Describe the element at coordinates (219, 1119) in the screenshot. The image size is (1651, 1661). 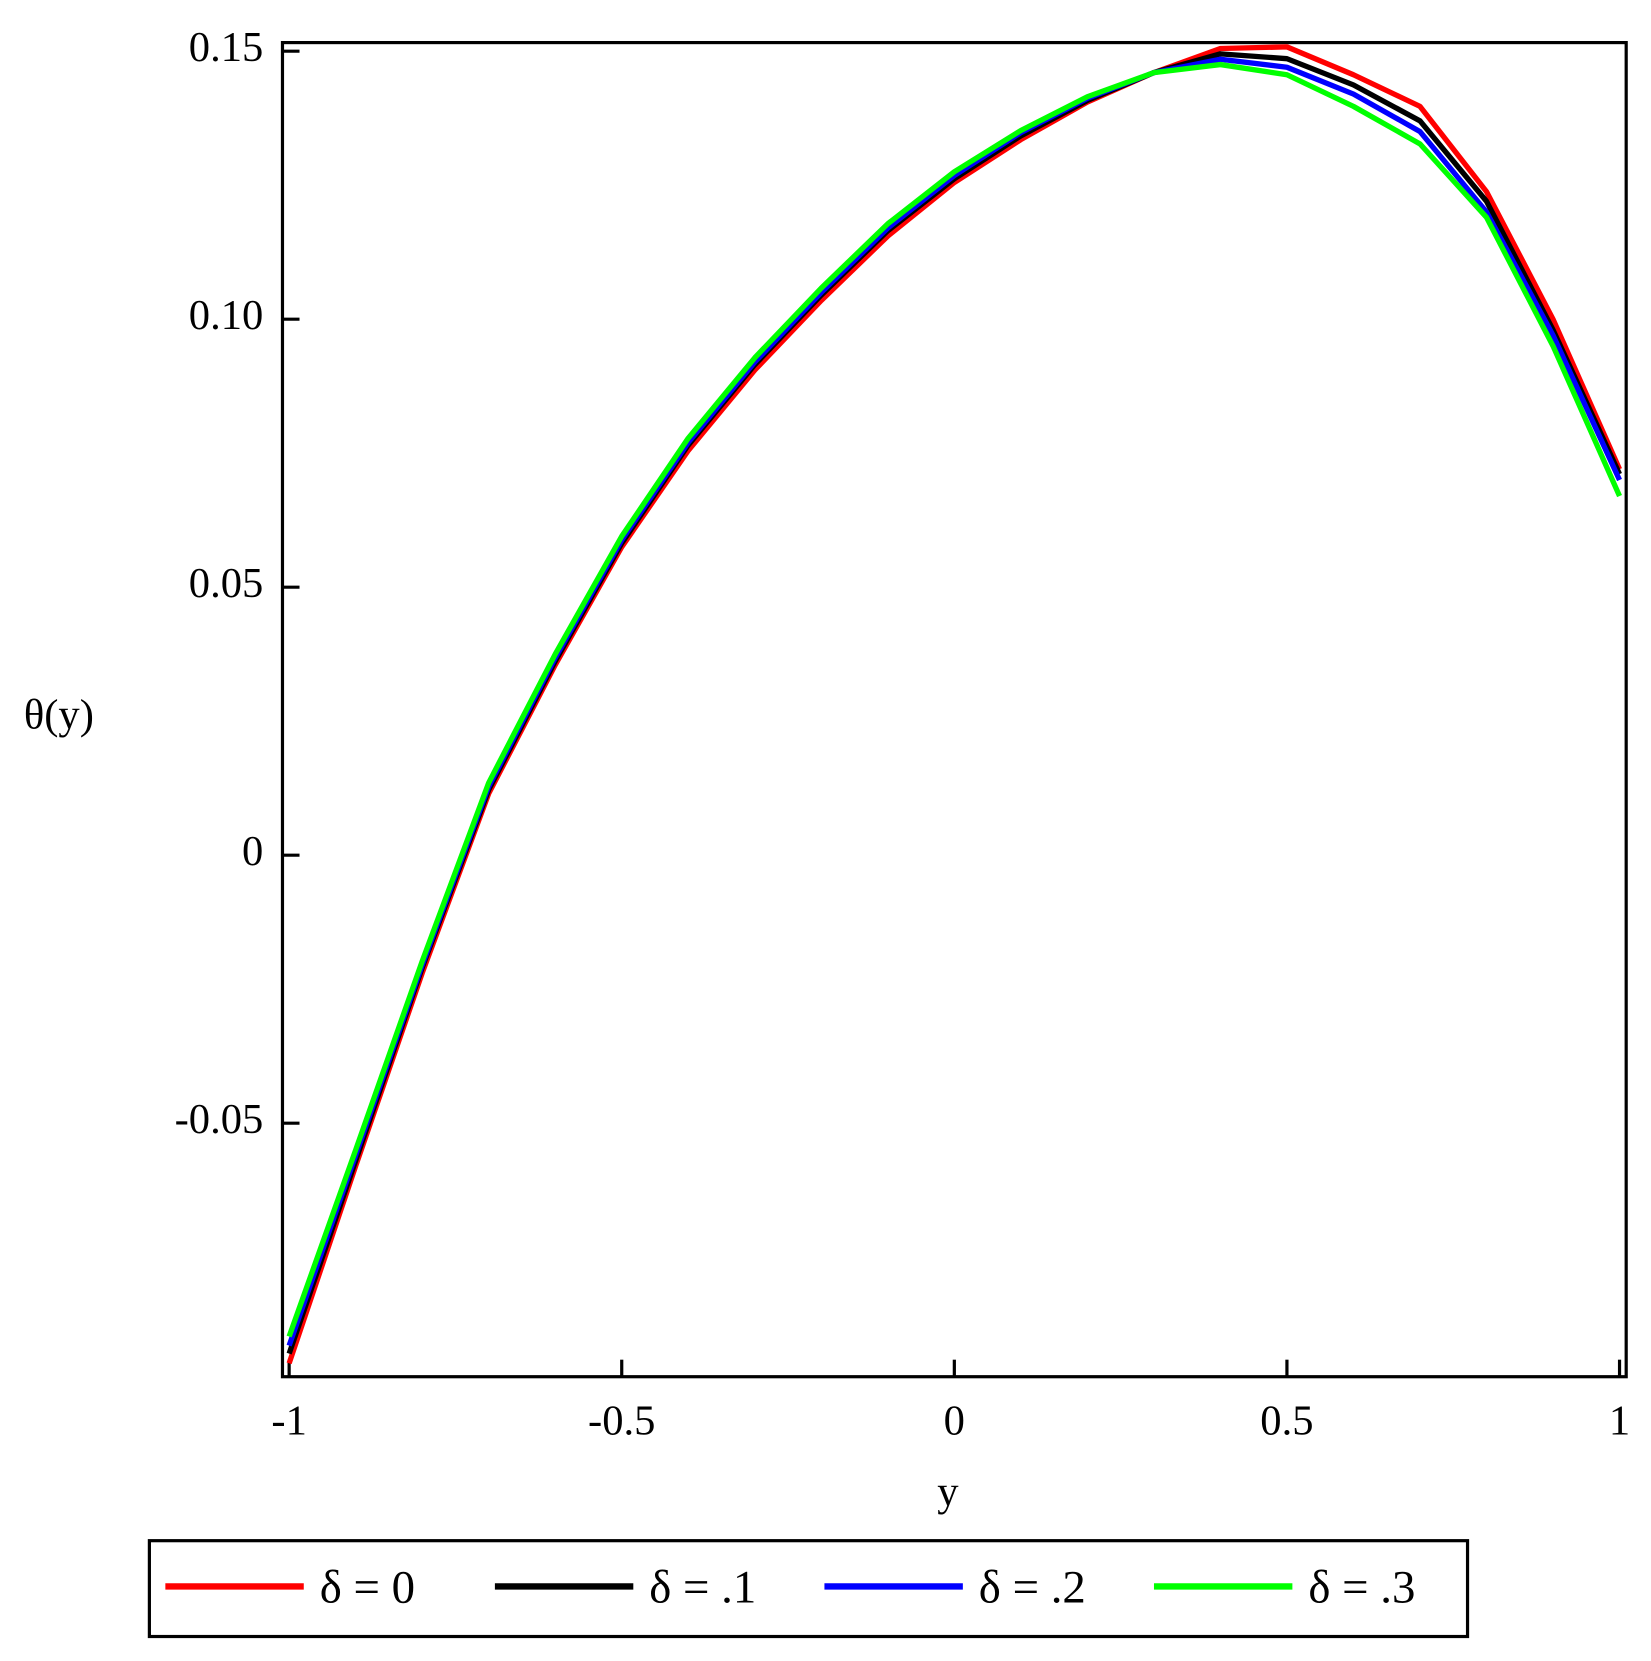
I see `y-tick-label: -0.05` at that location.